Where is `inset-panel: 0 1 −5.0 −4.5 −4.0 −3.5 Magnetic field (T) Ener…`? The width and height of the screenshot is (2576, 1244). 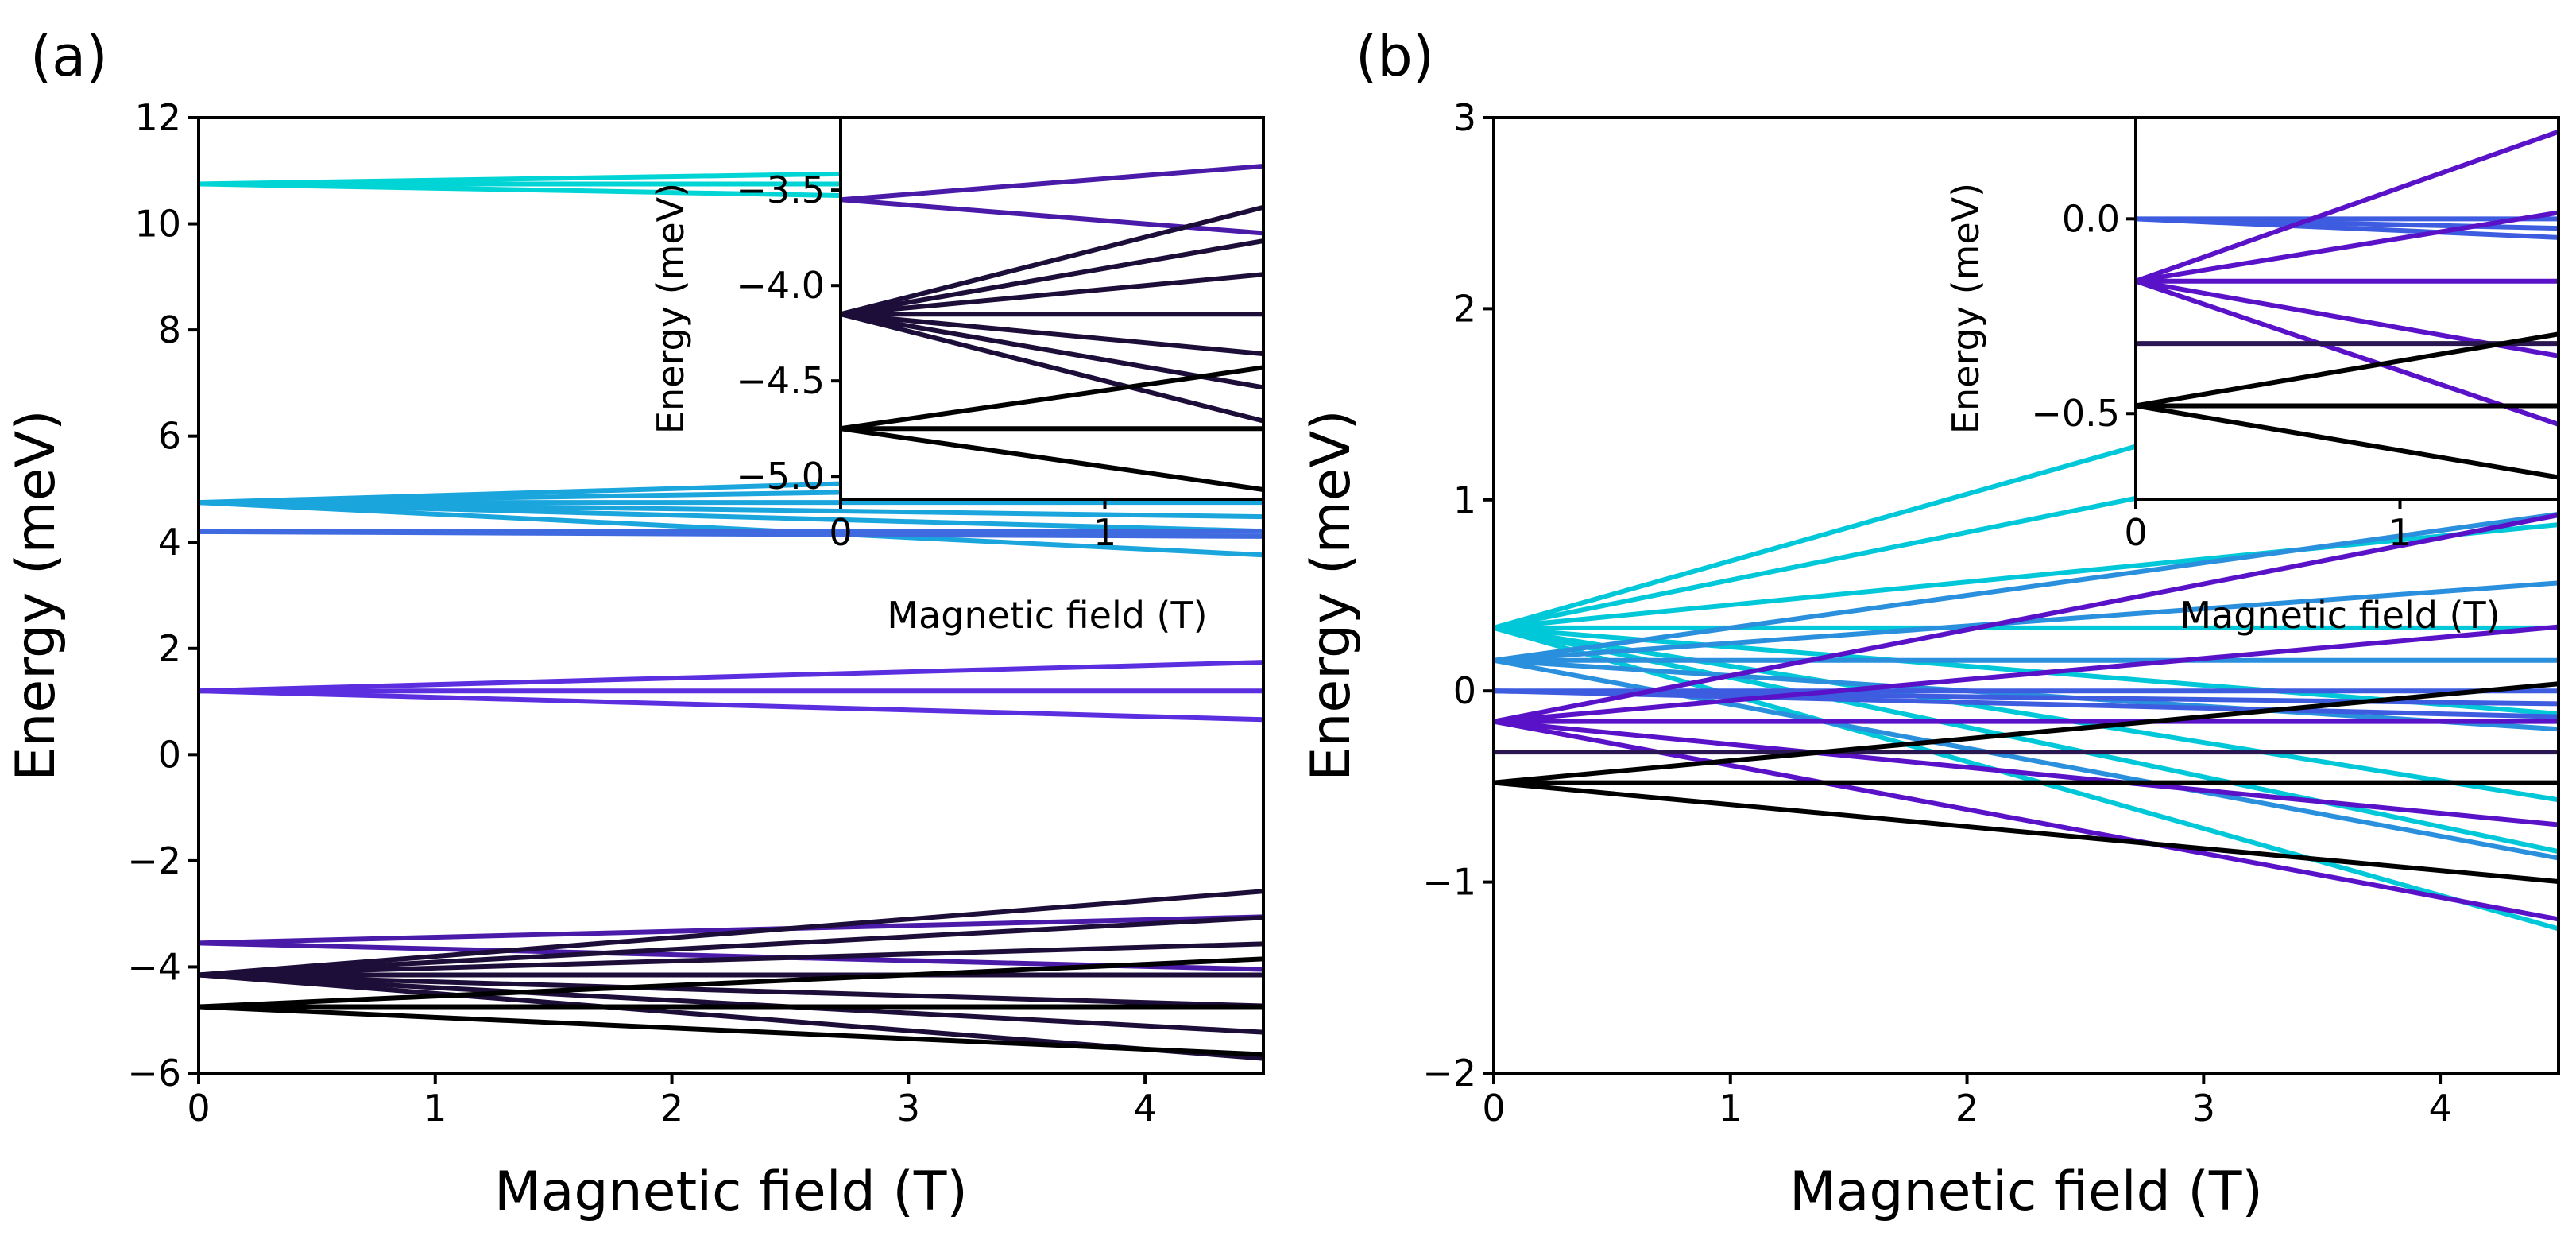
inset-panel: 0 1 −5.0 −4.5 −4.0 −3.5 Magnetic field (T) Ener… is located at coordinates (957, 376).